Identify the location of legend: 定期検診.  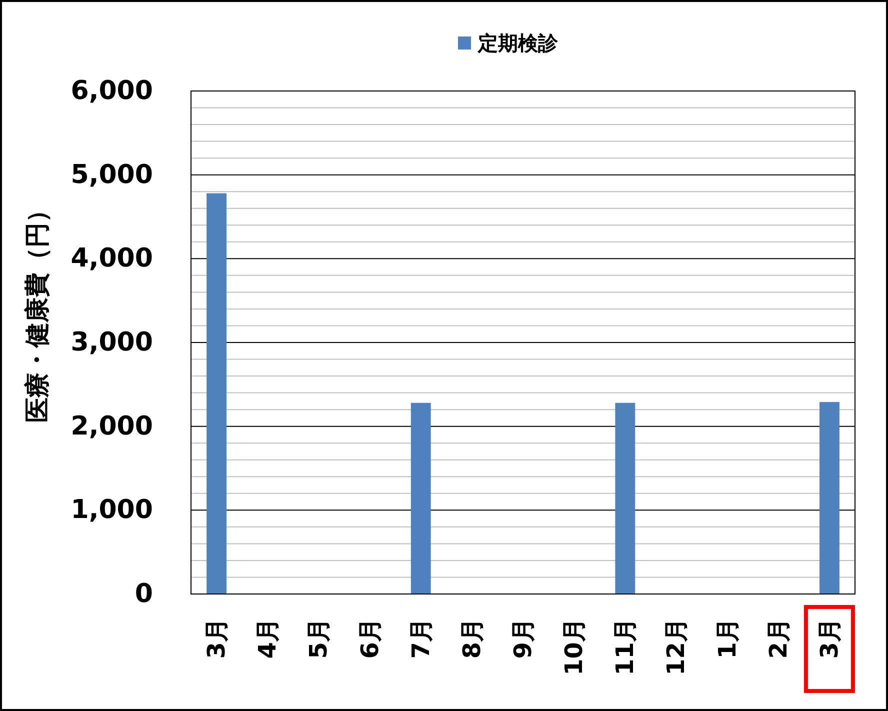
(508, 43).